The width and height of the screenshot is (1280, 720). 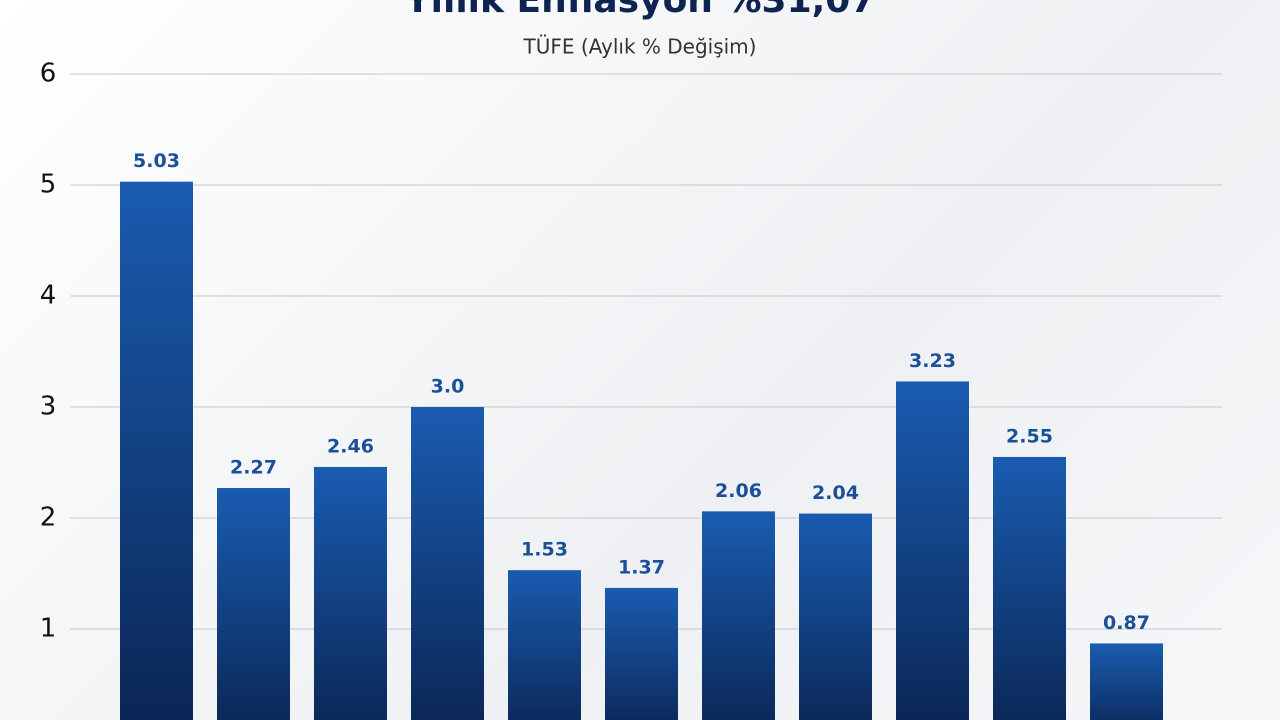 What do you see at coordinates (48, 185) in the screenshot?
I see `y-tick-label: 5` at bounding box center [48, 185].